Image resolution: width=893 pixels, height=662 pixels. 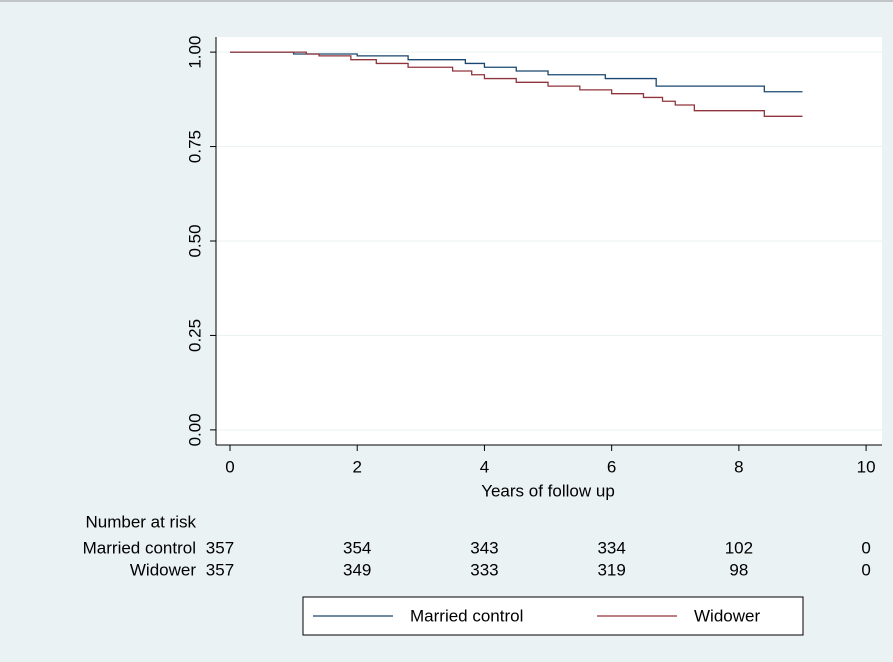 What do you see at coordinates (484, 547) in the screenshot?
I see `risk-value: 343` at bounding box center [484, 547].